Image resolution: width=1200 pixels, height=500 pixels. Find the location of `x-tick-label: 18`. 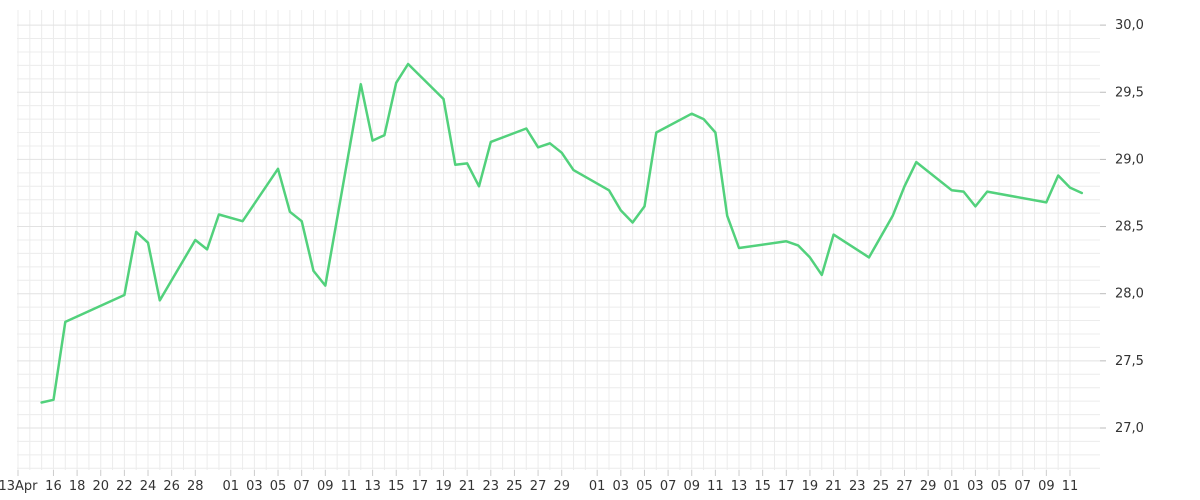

x-tick-label: 18 is located at coordinates (77, 486).